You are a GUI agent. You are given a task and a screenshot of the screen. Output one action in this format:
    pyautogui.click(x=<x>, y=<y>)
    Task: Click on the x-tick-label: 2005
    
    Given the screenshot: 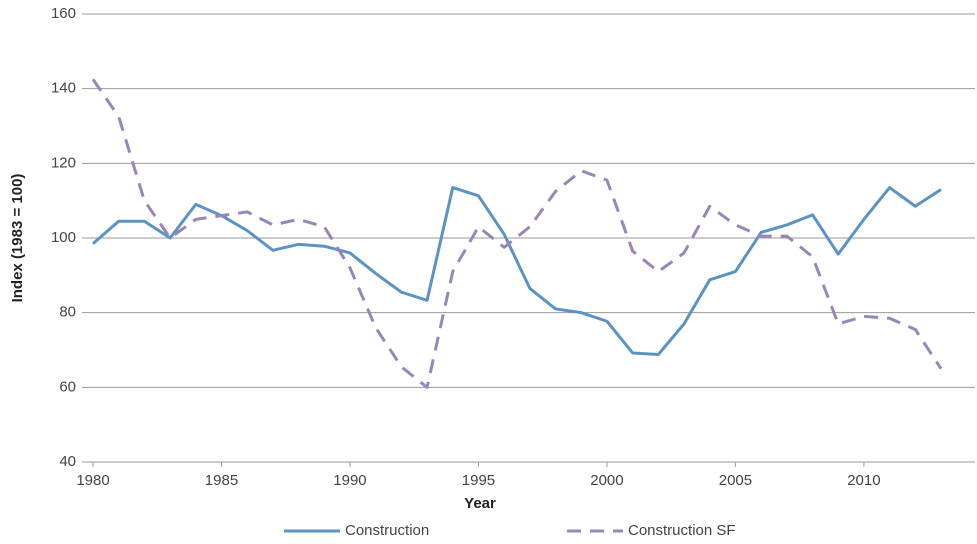 What is the action you would take?
    pyautogui.click(x=735, y=480)
    